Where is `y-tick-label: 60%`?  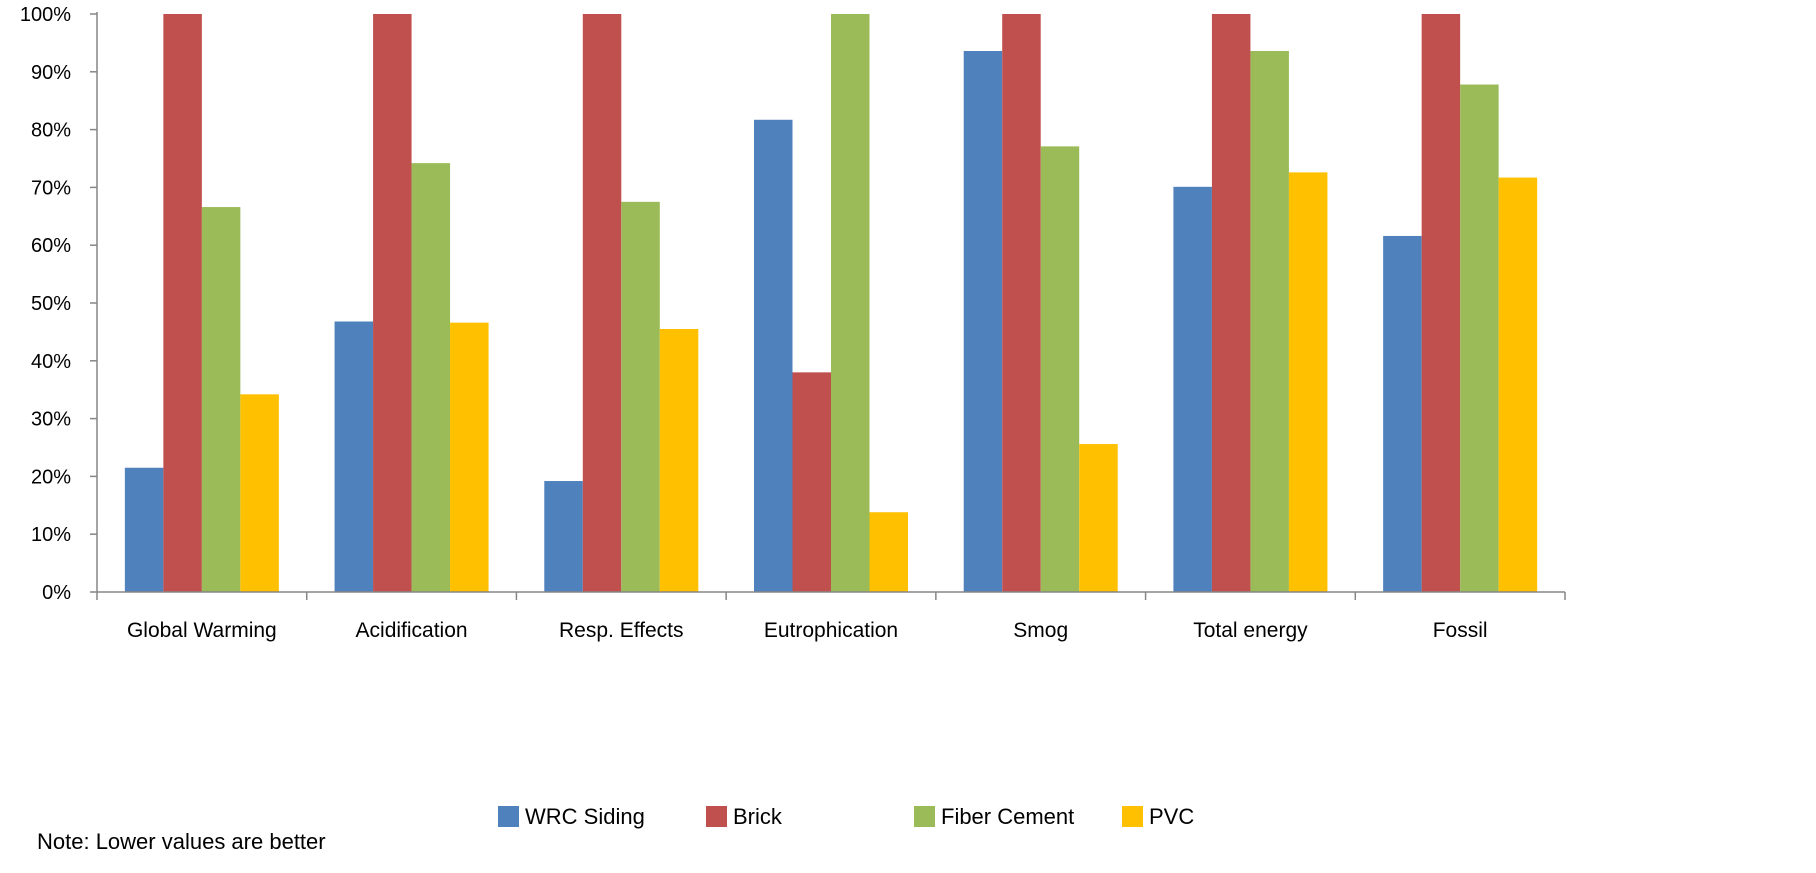 y-tick-label: 60% is located at coordinates (51, 246).